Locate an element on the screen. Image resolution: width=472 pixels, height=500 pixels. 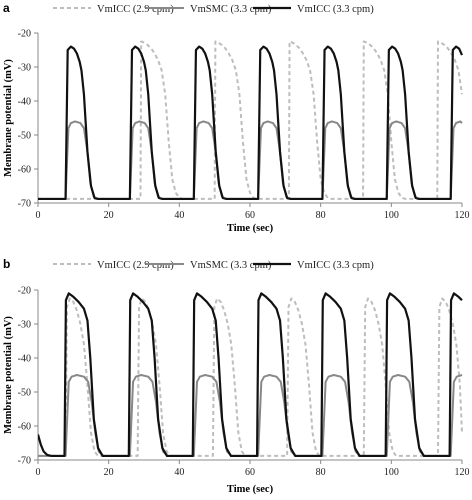
panel-label: b is located at coordinates (6, 264).